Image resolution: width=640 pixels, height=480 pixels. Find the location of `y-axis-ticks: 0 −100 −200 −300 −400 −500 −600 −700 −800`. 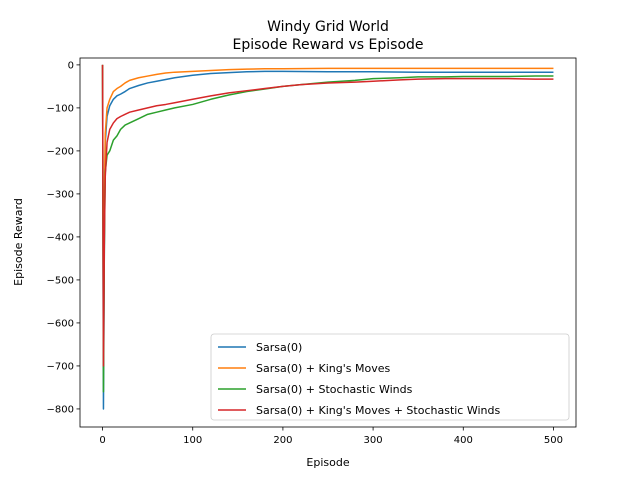

y-axis-ticks: 0 −100 −200 −300 −400 −500 −600 −700 −800 is located at coordinates (63, 237).